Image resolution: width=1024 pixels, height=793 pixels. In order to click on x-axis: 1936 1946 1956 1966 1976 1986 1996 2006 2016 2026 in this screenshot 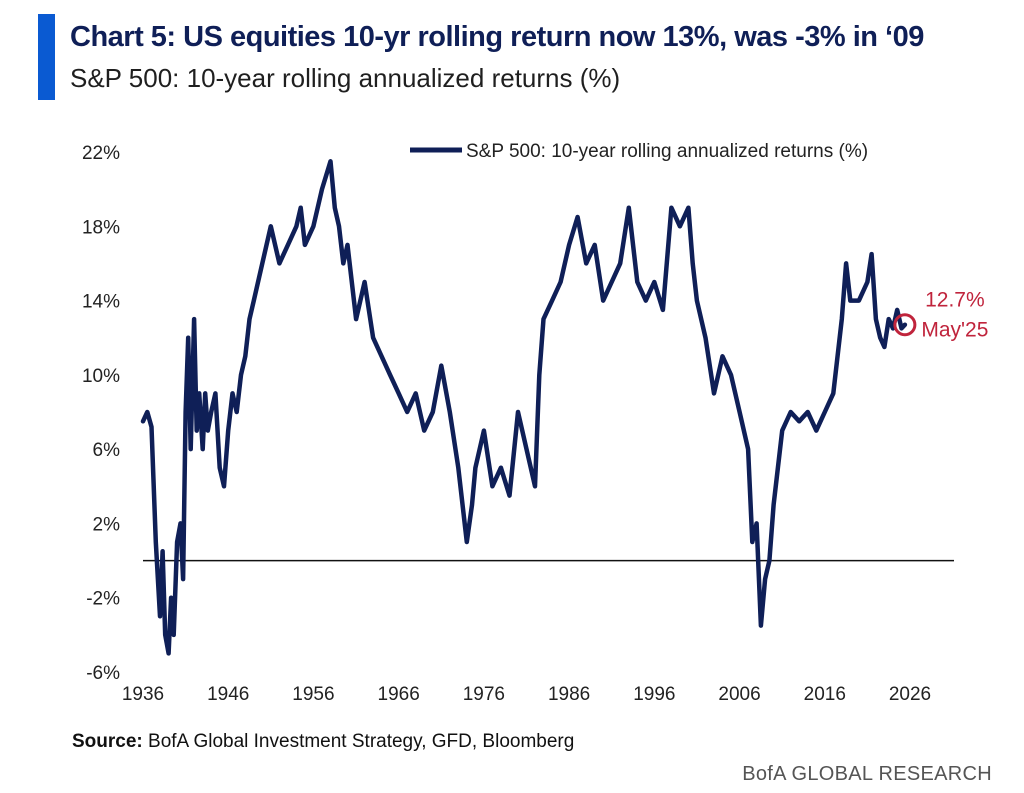, I will do `click(526, 694)`.